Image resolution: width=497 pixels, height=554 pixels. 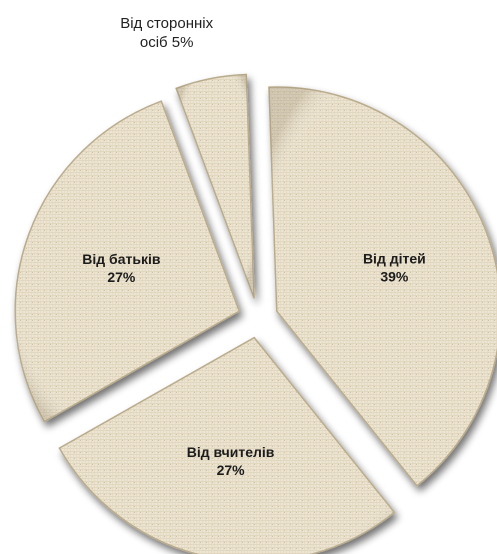 I want to click on slice-label-name: Від дітей, so click(x=394, y=258).